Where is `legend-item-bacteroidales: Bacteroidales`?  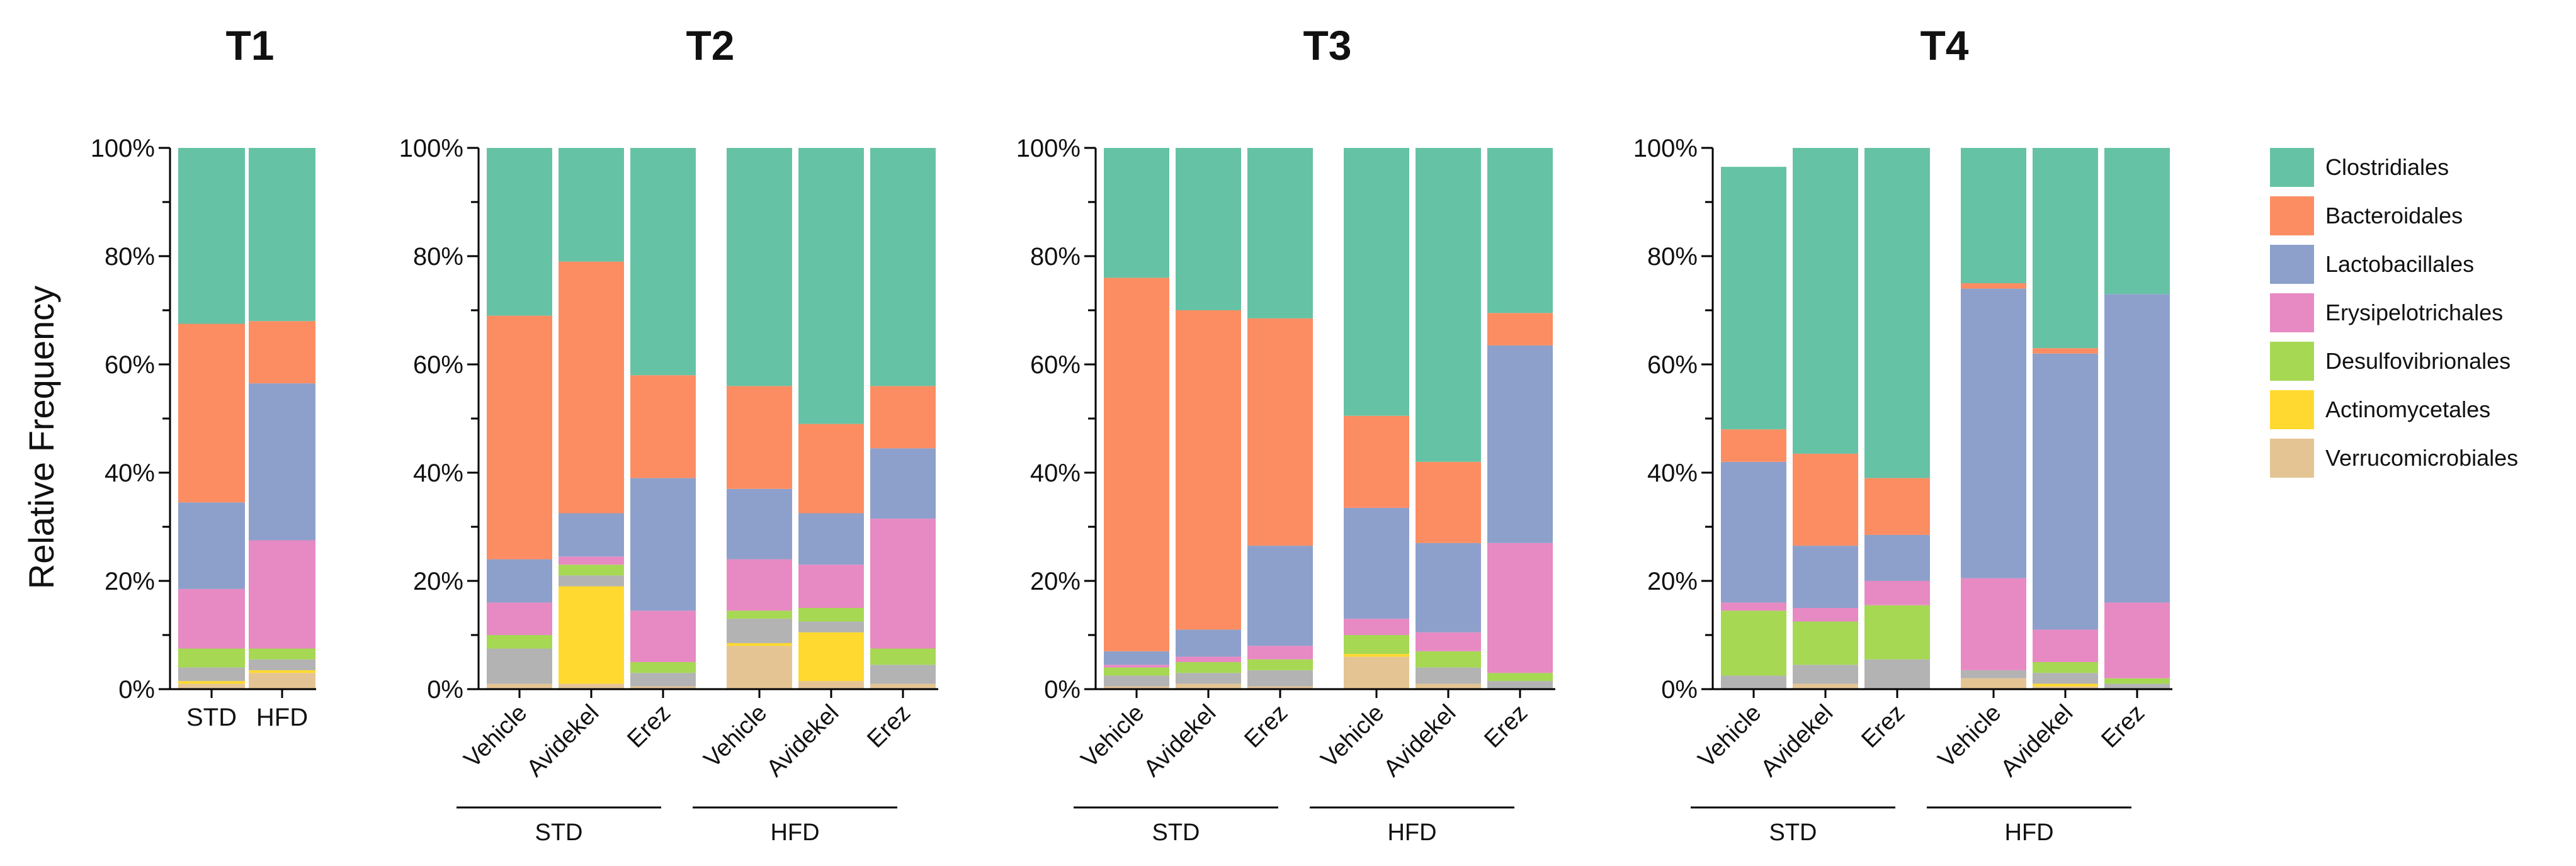
legend-item-bacteroidales: Bacteroidales is located at coordinates (2366, 215).